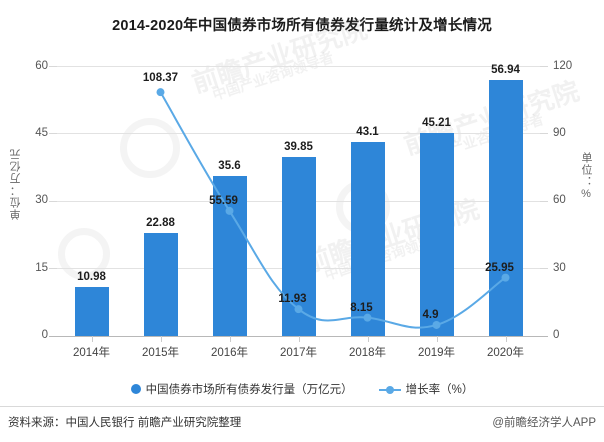 This screenshot has width=604, height=442. Describe the element at coordinates (44, 335) in the screenshot. I see `y-tick-left-0: 0` at that location.